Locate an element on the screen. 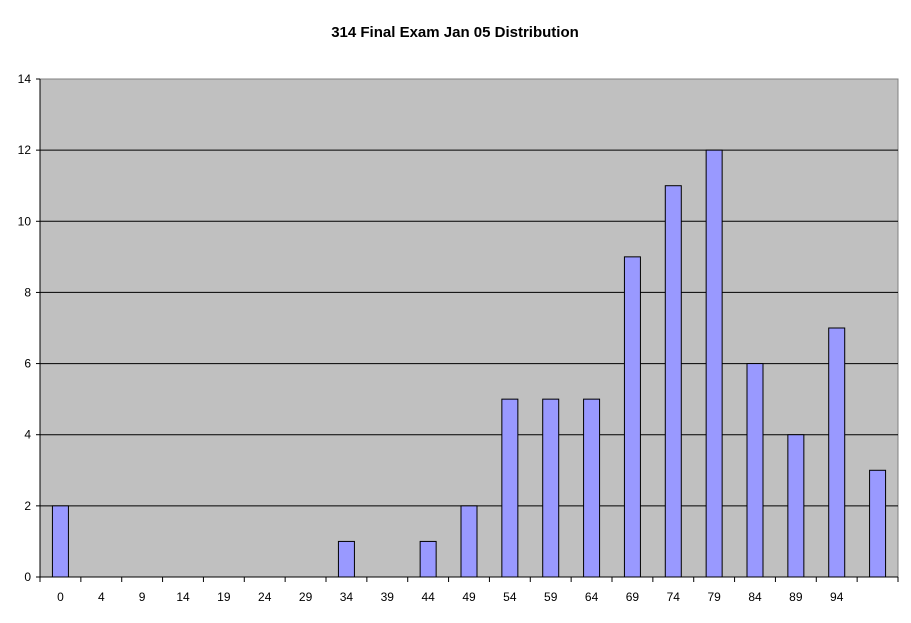  x-tick-label: 64 is located at coordinates (592, 597).